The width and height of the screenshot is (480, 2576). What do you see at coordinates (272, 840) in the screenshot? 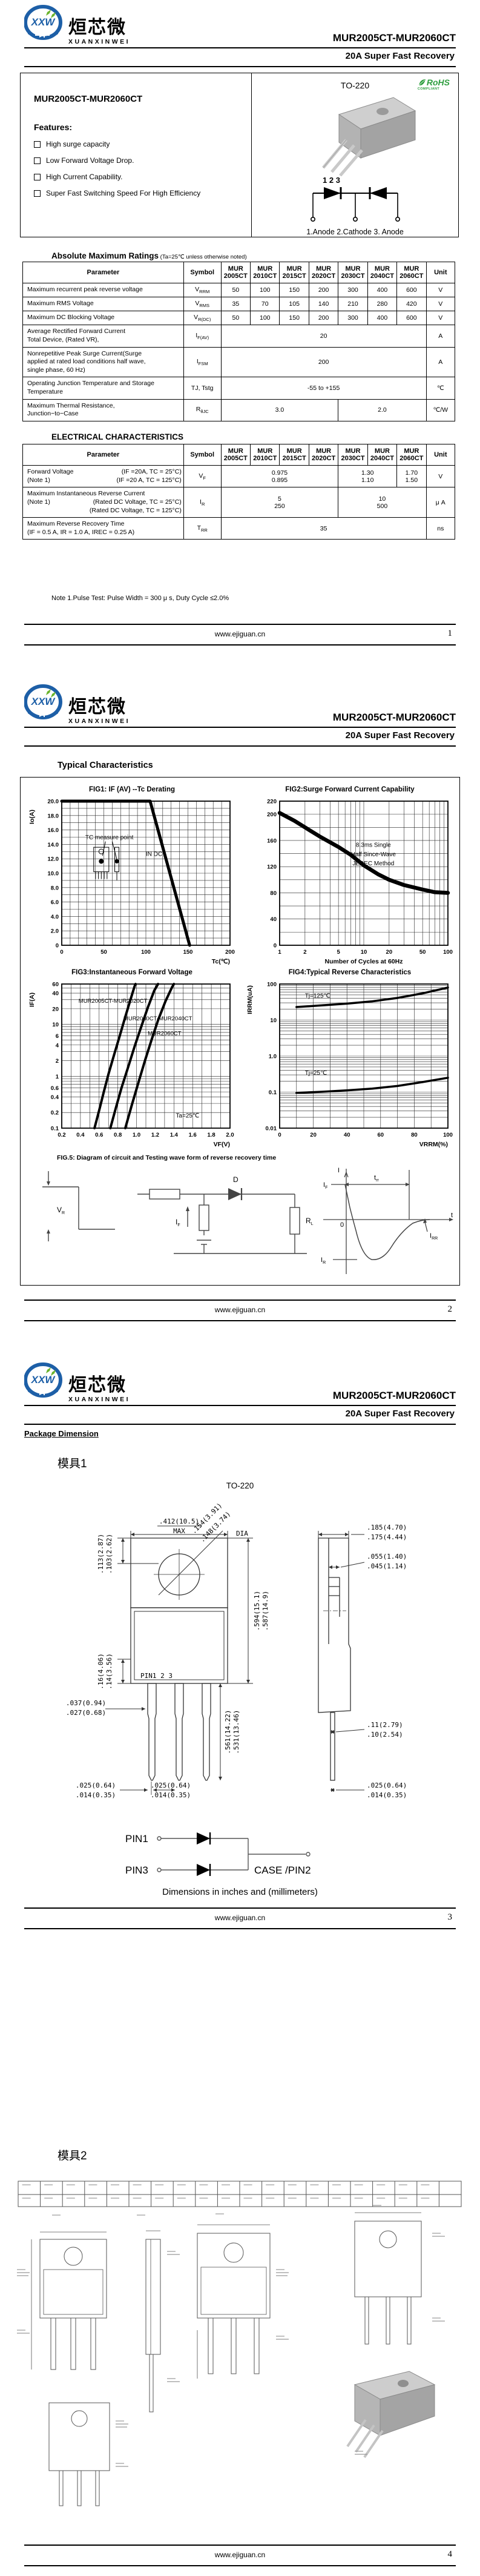
I see `svg-text: 160` at bounding box center [272, 840].